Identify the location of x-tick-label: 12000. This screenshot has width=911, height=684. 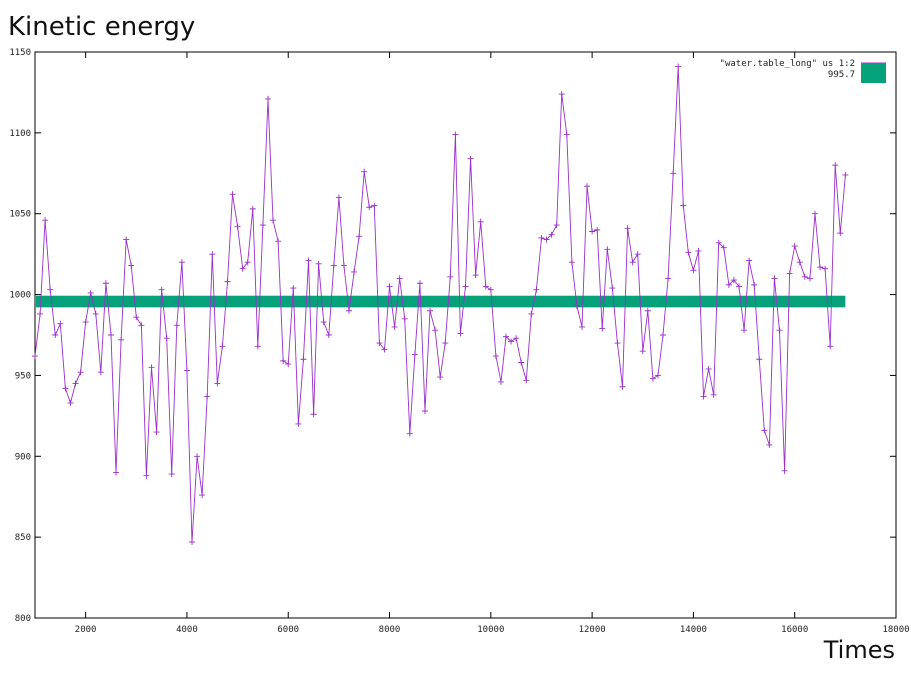
(592, 630).